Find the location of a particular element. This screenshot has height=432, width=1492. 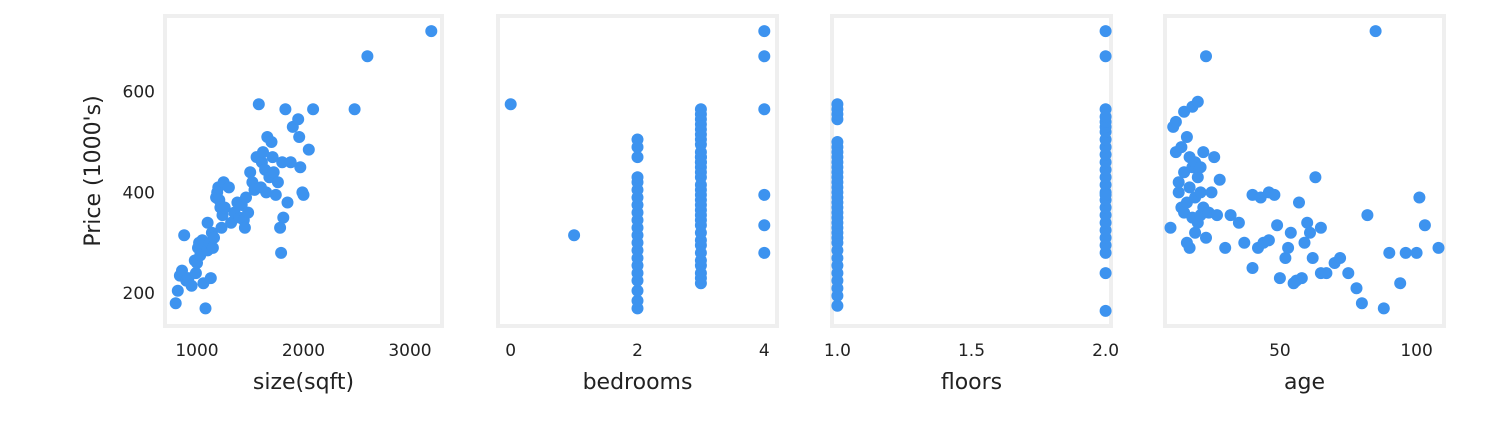

x-tick-label: 2000 is located at coordinates (303, 351).